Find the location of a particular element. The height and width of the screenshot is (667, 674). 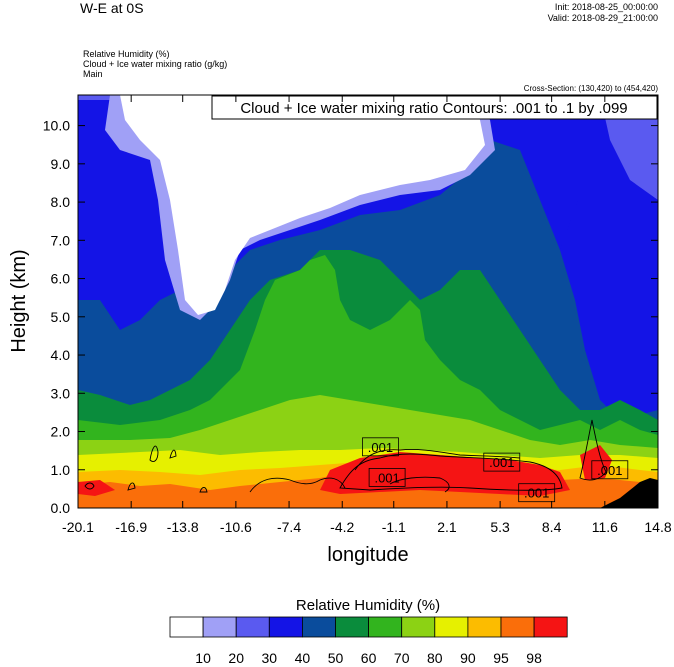

colorbar-label: 60 is located at coordinates (369, 658).